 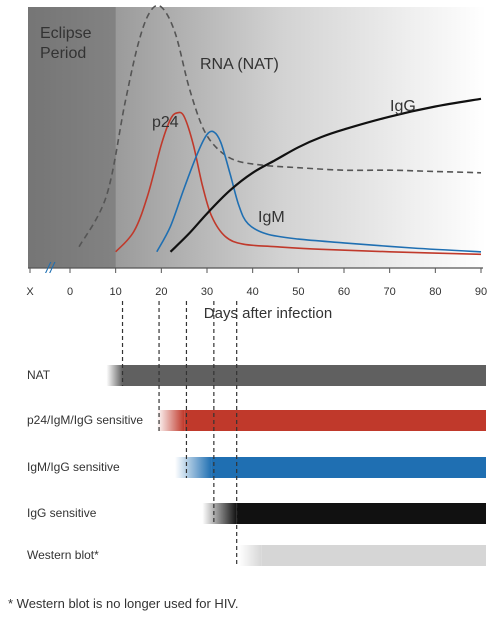 What do you see at coordinates (116, 292) in the screenshot?
I see `x-tick-label: 10` at bounding box center [116, 292].